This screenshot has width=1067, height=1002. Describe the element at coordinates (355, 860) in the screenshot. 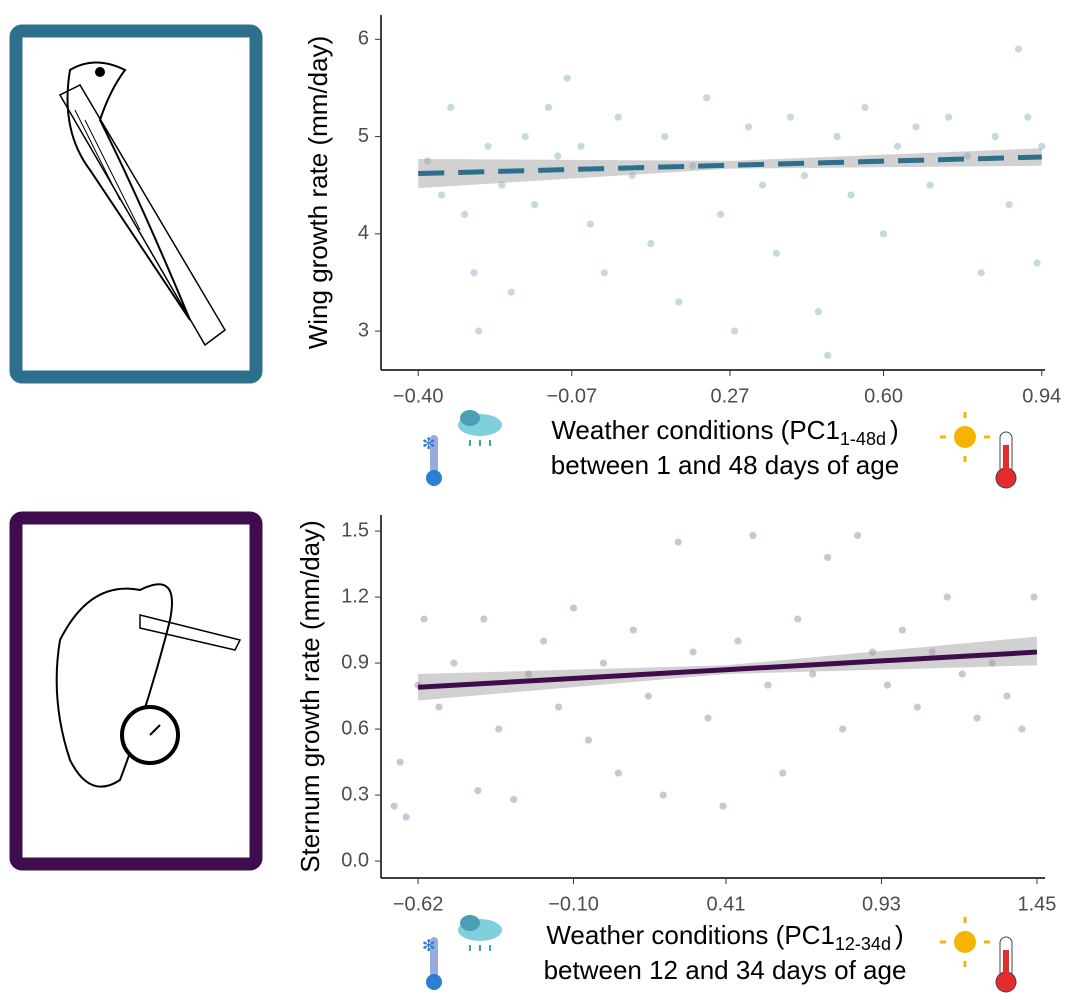

I see `y-tick-label: 0.0` at that location.